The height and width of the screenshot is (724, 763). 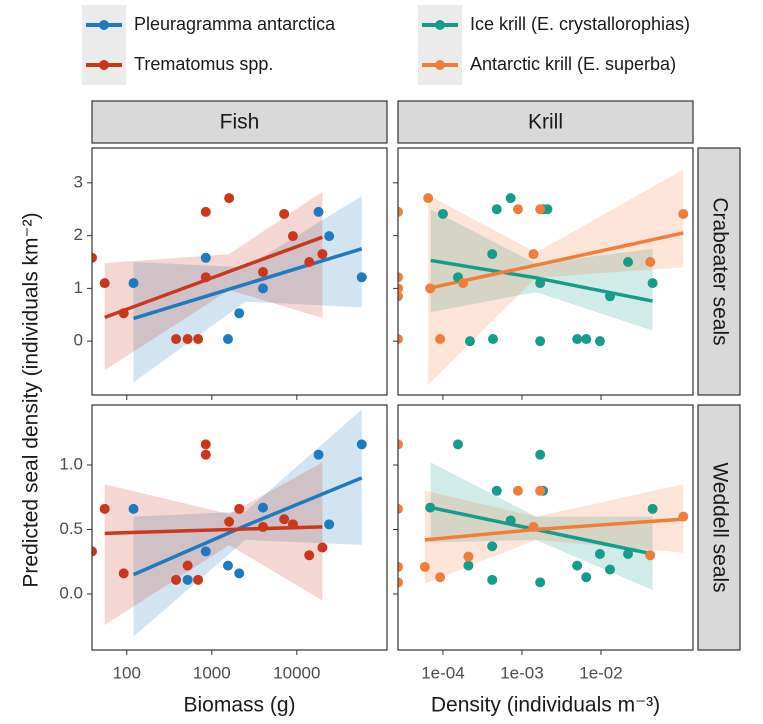 What do you see at coordinates (239, 705) in the screenshot?
I see `x-axis-title: Biomass (g)` at bounding box center [239, 705].